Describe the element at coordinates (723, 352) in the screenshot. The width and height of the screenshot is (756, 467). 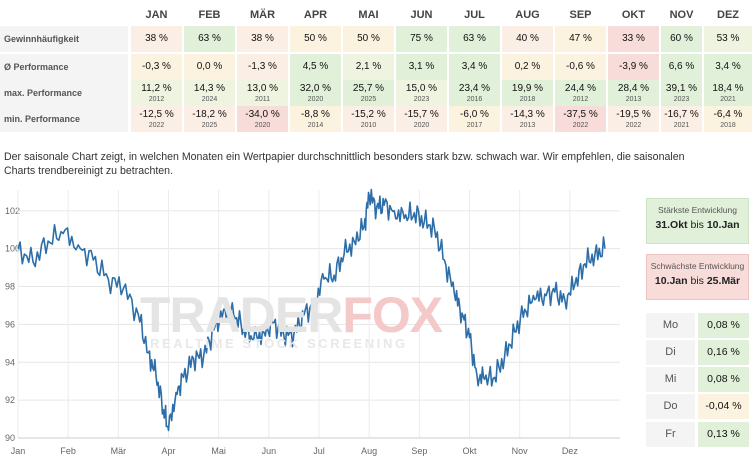
I see `weekday-value: 0,16 %` at that location.